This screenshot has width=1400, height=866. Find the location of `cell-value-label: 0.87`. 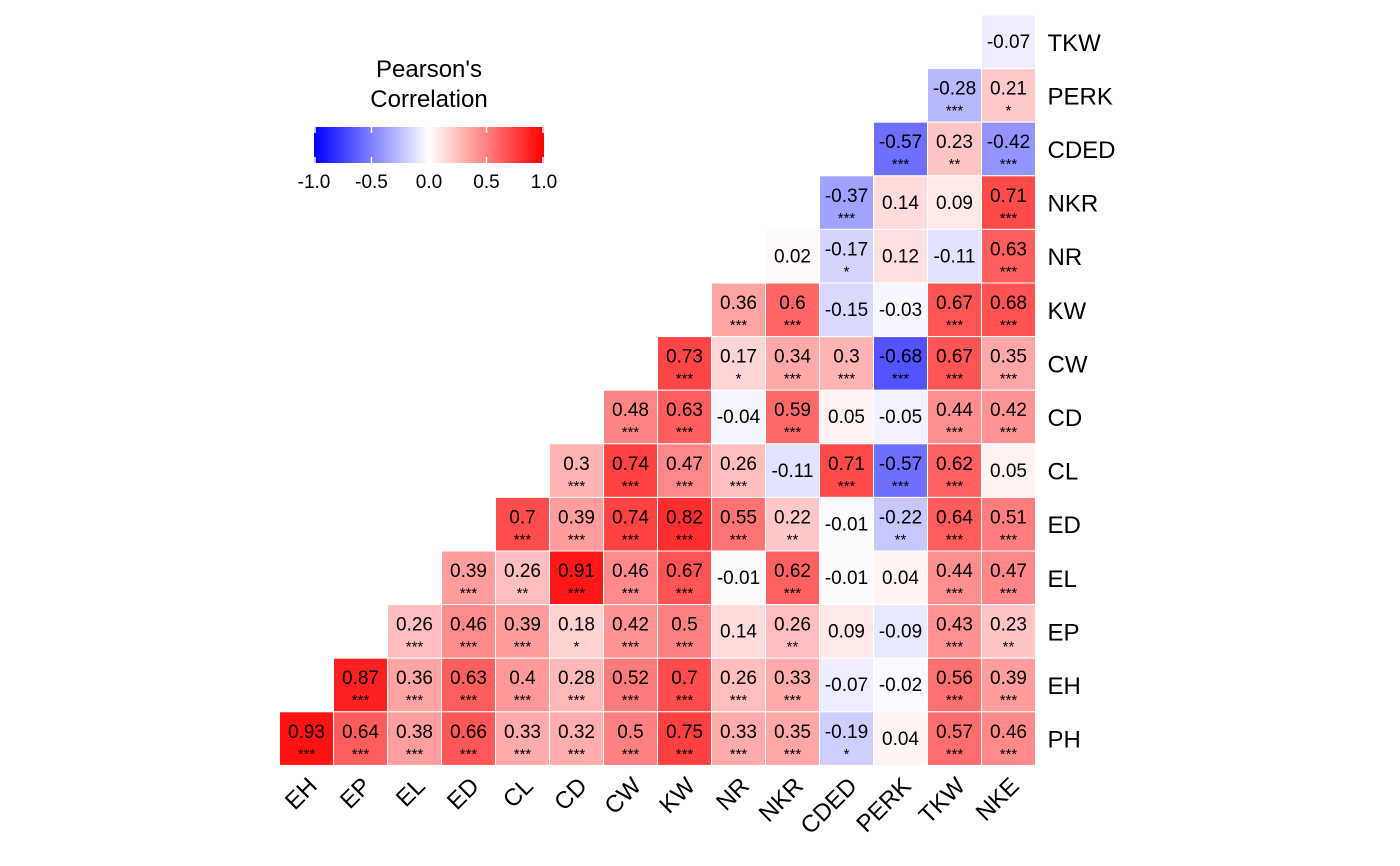

cell-value-label: 0.87 is located at coordinates (360, 678).